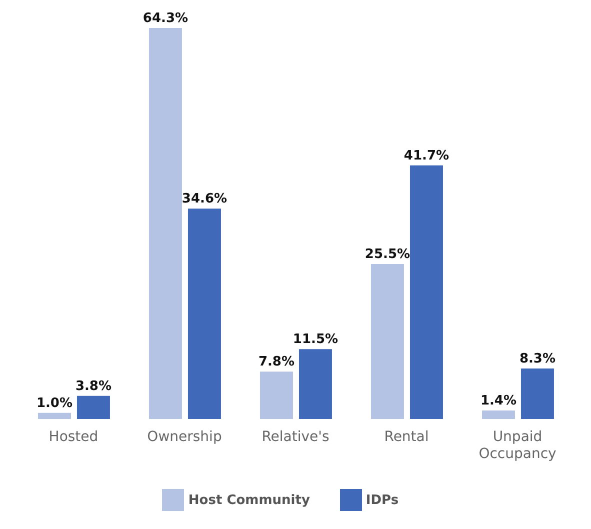  What do you see at coordinates (276, 362) in the screenshot?
I see `data-label: 7.8%` at bounding box center [276, 362].